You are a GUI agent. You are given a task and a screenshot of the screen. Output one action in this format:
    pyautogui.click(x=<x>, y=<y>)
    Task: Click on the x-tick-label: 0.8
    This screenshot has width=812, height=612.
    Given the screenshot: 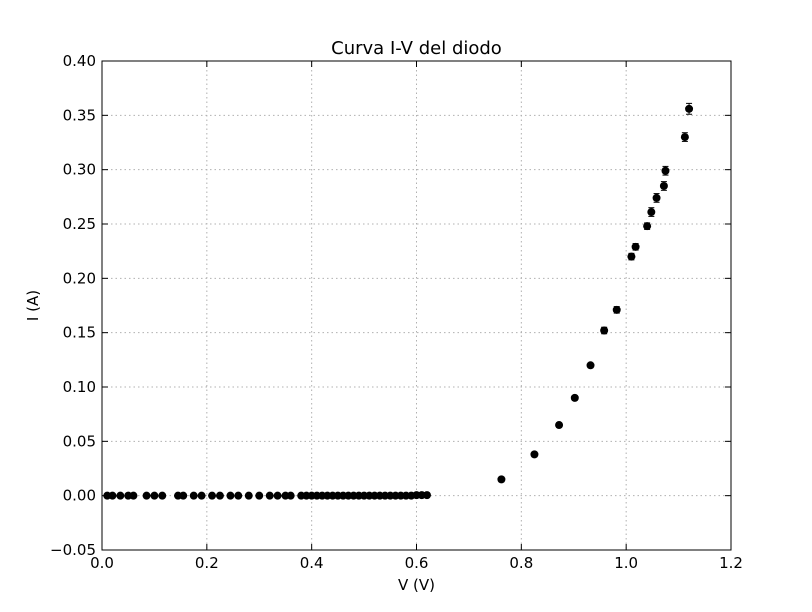 What is the action you would take?
    pyautogui.click(x=521, y=563)
    